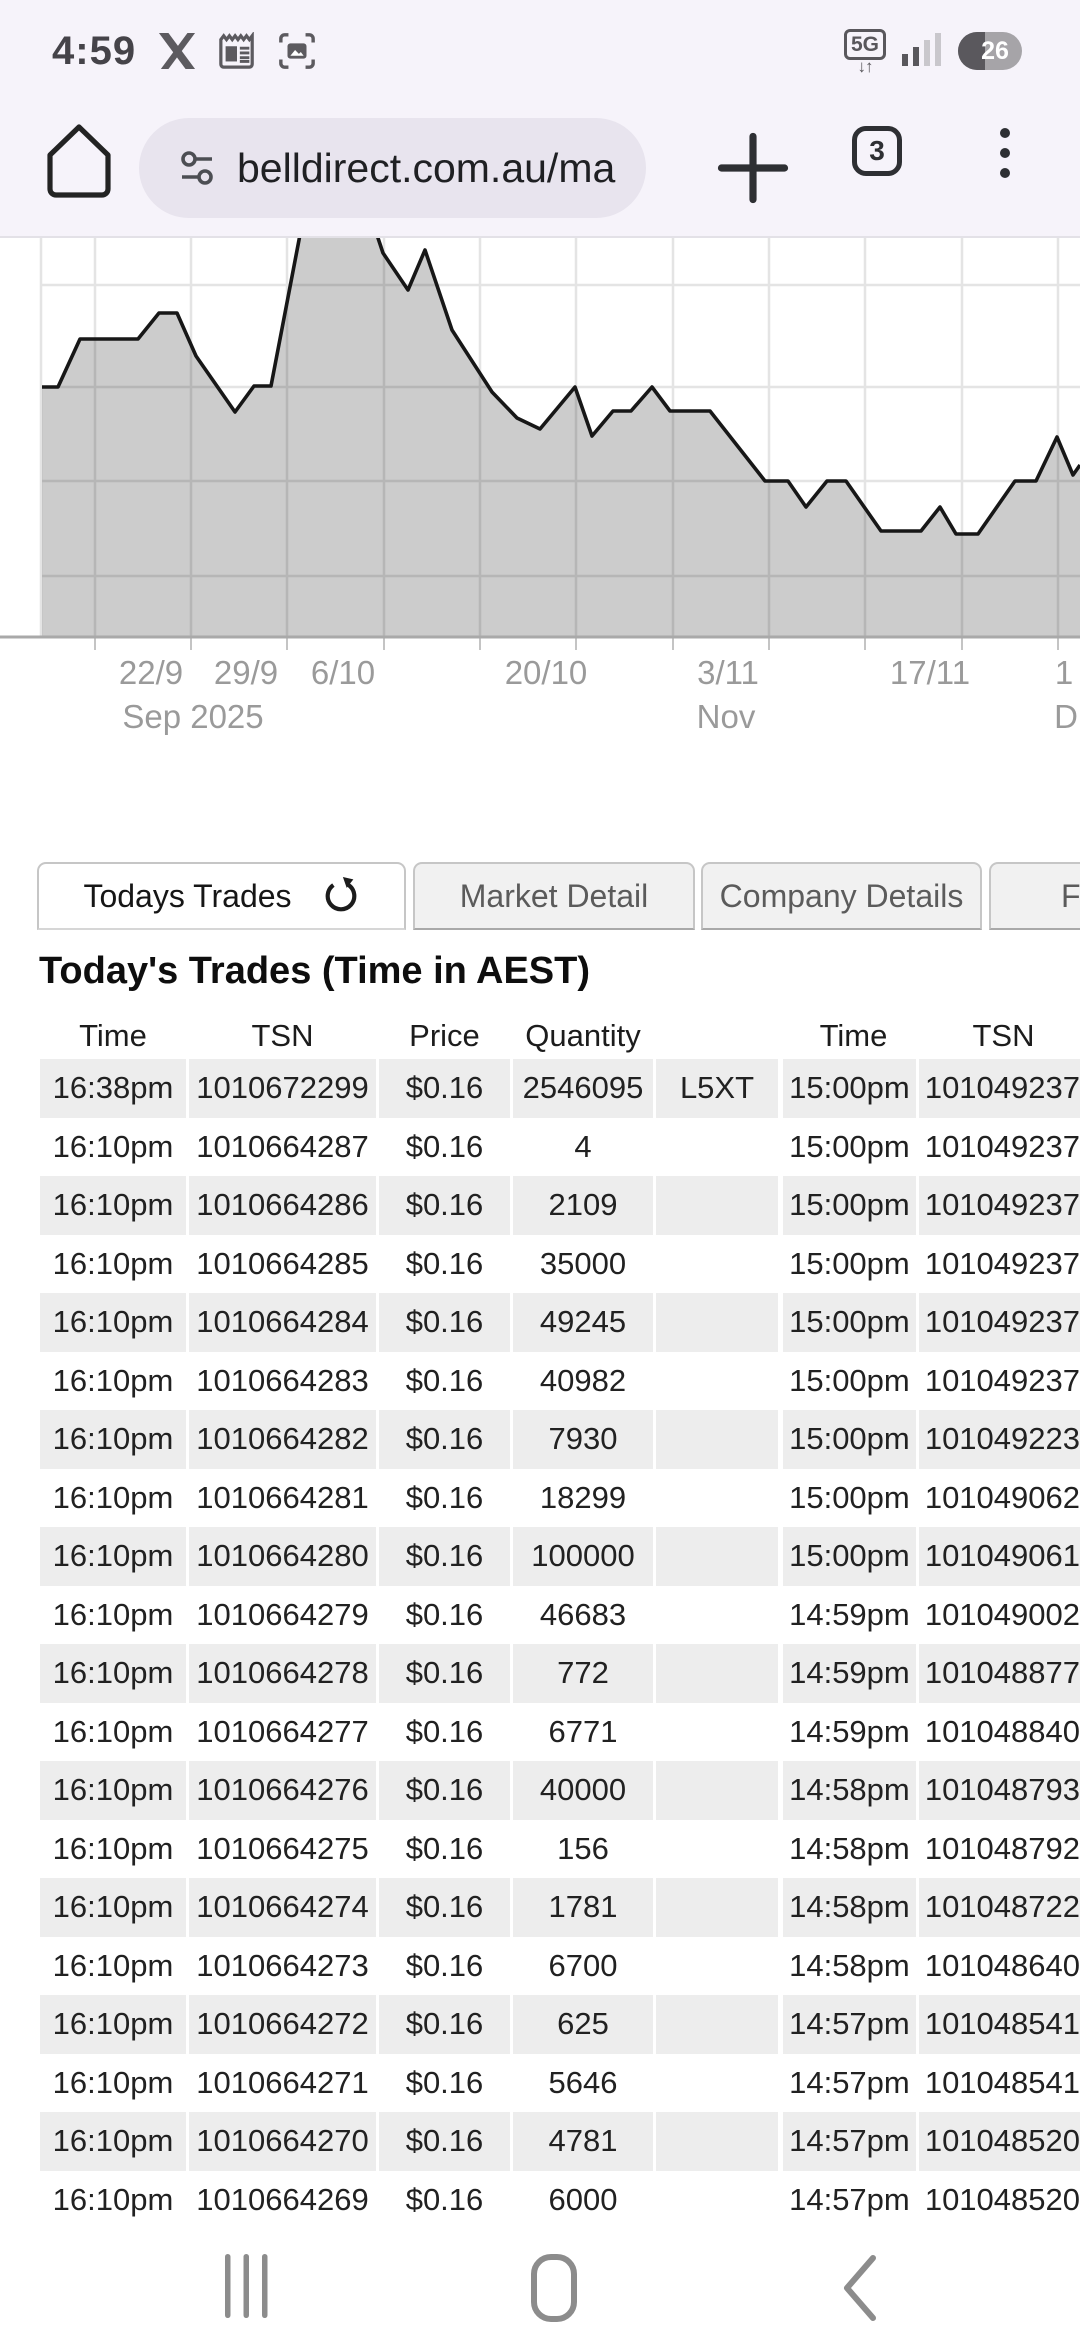  Describe the element at coordinates (341, 896) in the screenshot. I see `refresh-icon` at that location.